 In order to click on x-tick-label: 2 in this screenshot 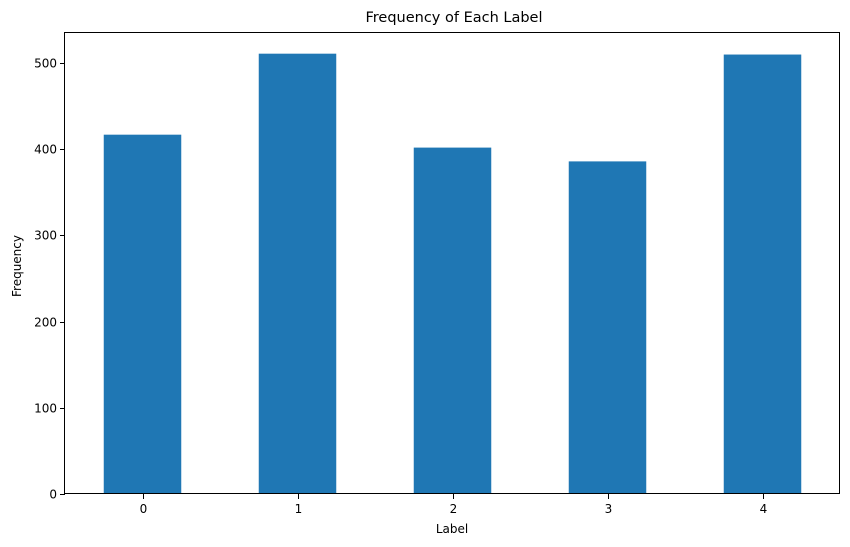, I will do `click(454, 509)`.